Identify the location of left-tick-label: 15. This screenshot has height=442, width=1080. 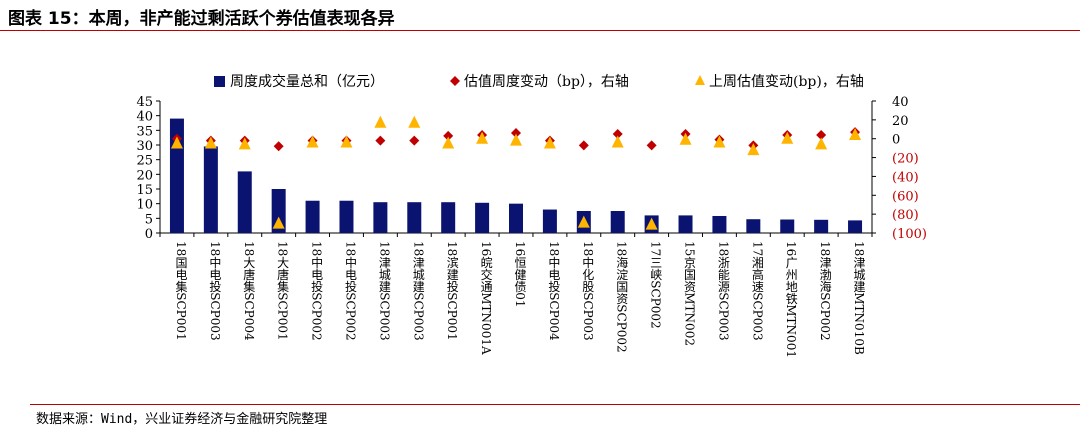
(144, 190).